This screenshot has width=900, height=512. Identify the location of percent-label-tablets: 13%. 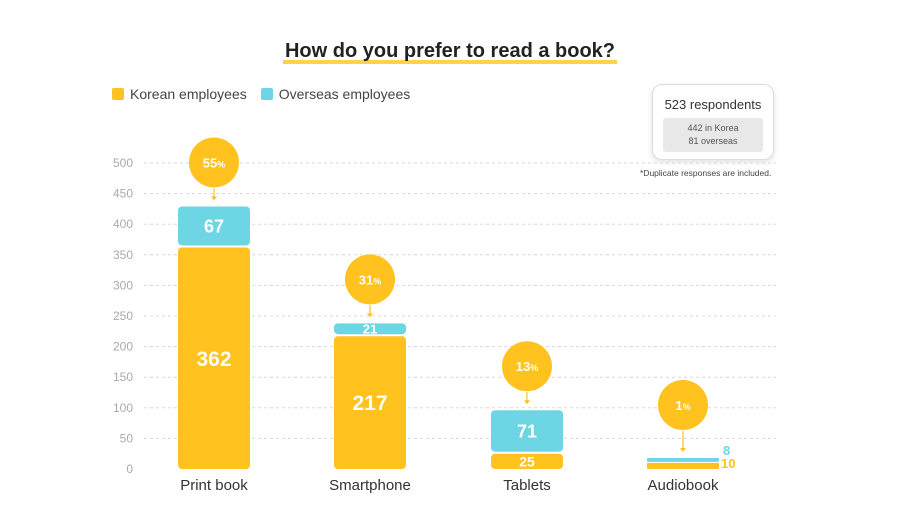
(527, 366).